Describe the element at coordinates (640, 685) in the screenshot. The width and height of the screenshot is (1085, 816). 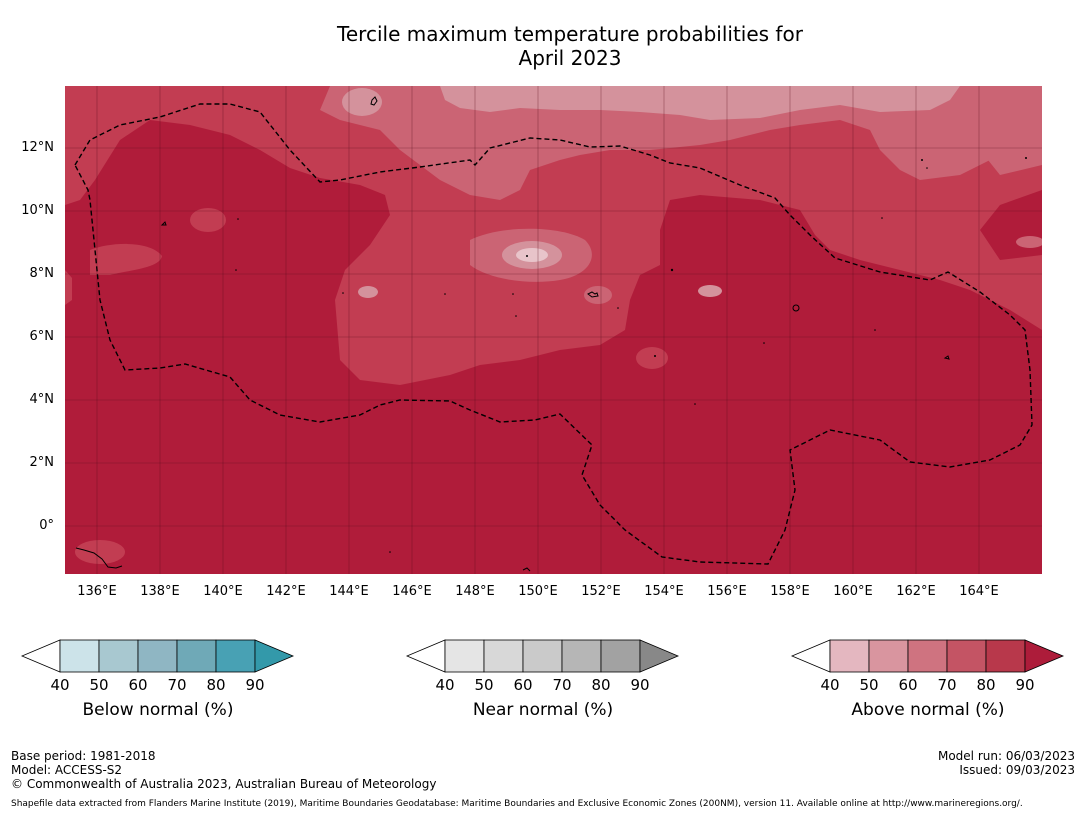
I see `cbar-near-tick-90: 90` at that location.